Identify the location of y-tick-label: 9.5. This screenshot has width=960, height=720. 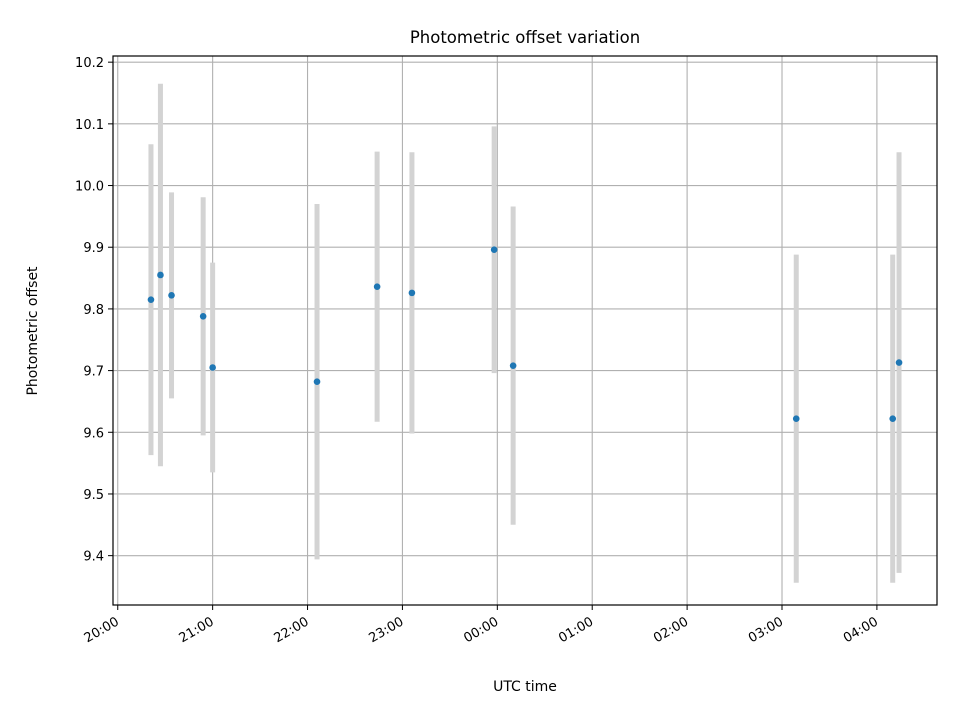
(93, 495).